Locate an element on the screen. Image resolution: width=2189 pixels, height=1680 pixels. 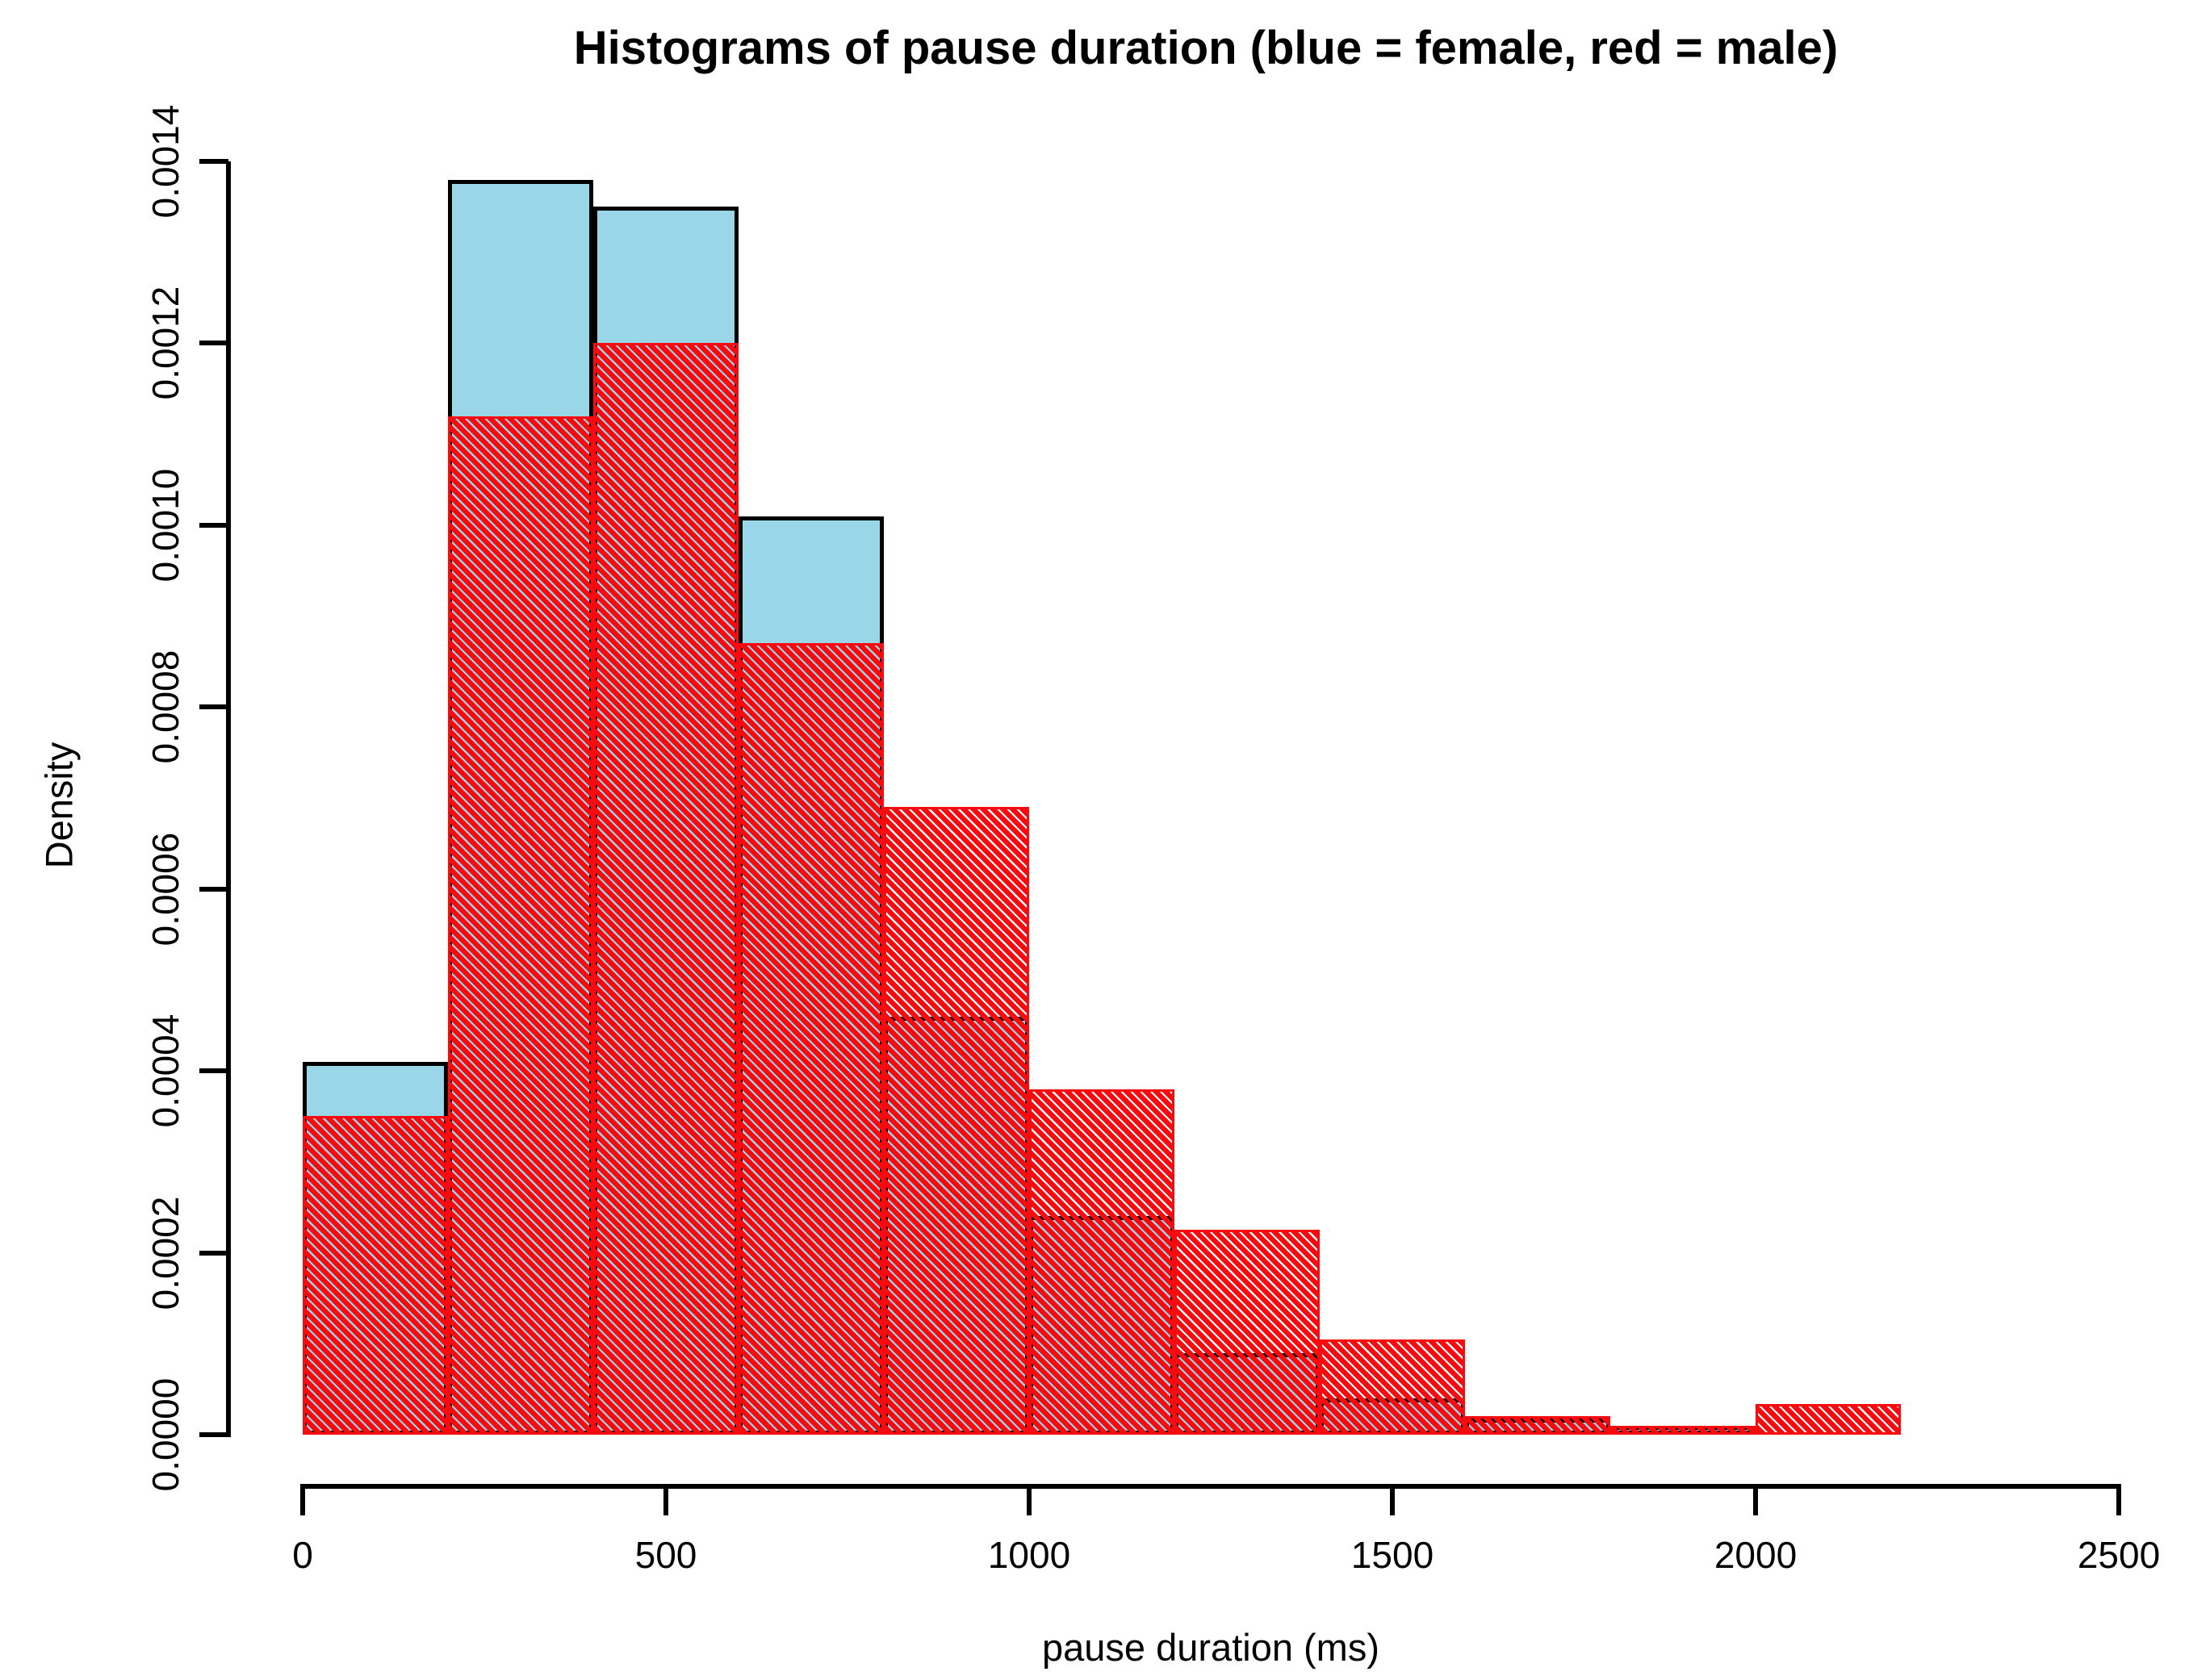
y-tick-0.0012 is located at coordinates (214, 343).